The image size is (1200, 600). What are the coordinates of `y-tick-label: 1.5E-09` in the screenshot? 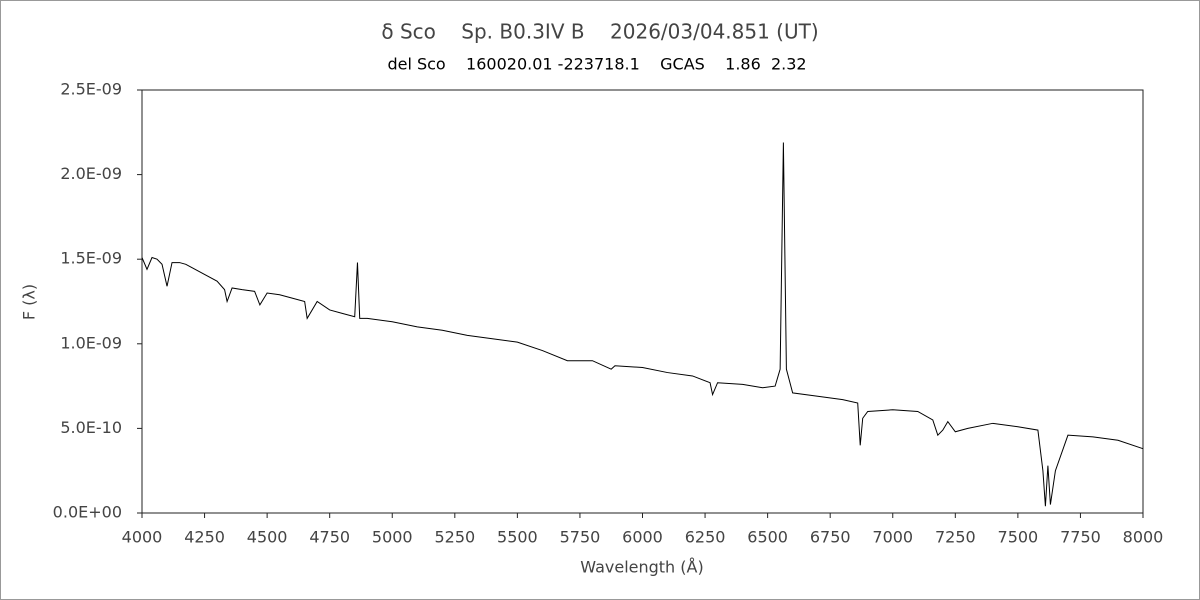 It's located at (91, 258).